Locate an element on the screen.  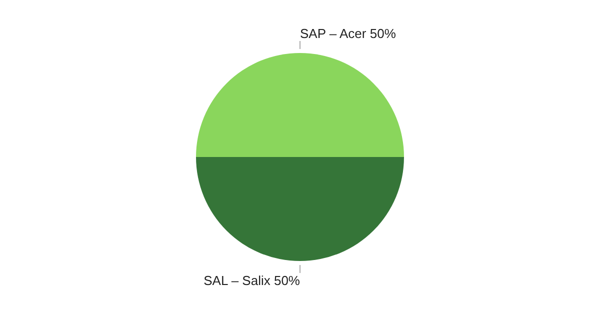
slice-label: SAL – Salix 50% is located at coordinates (252, 280).